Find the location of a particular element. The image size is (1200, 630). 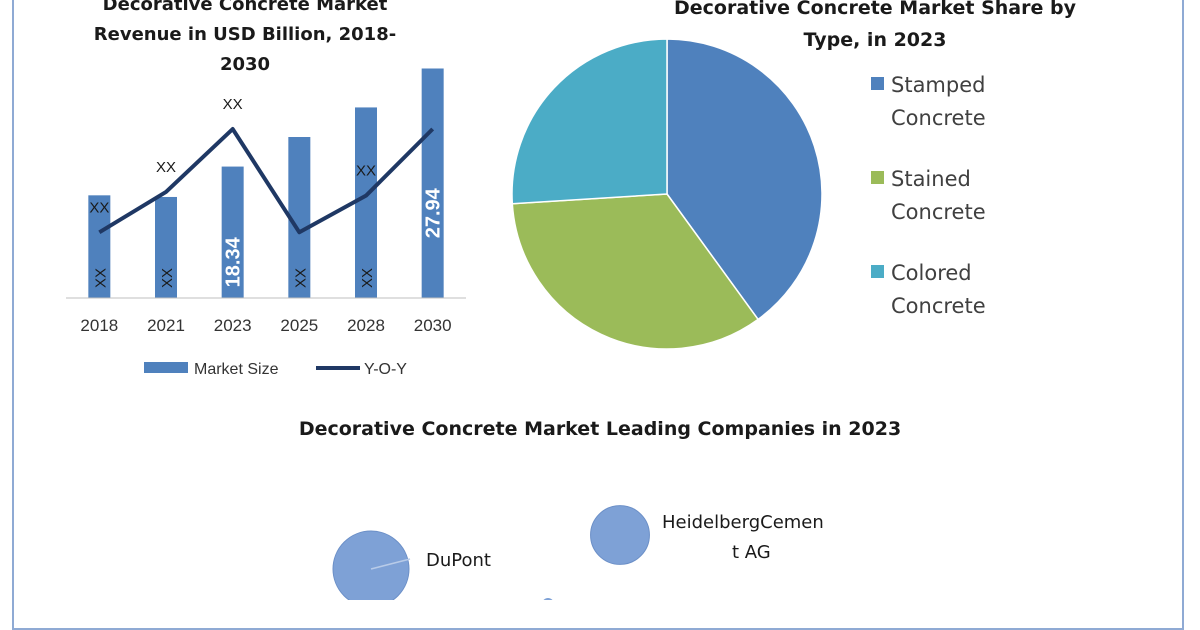

x-tick-label: 2028 is located at coordinates (366, 325).